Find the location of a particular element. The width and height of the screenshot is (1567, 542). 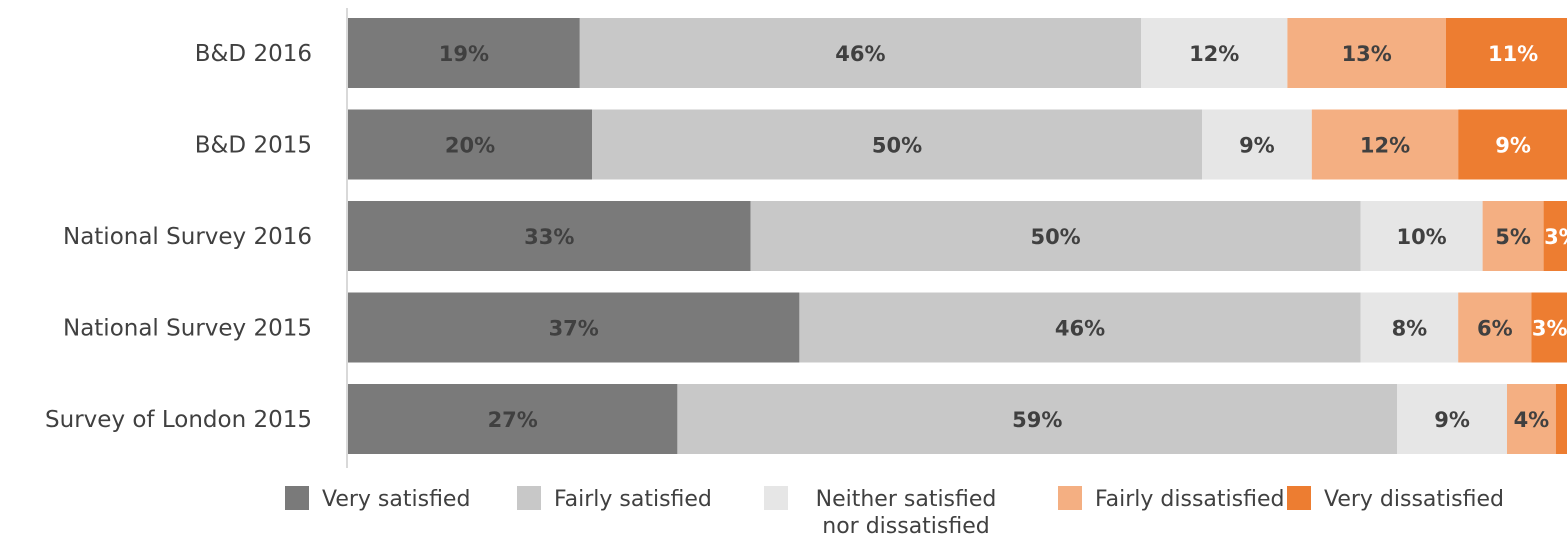

legend-label: Very satisfied is located at coordinates (396, 499).